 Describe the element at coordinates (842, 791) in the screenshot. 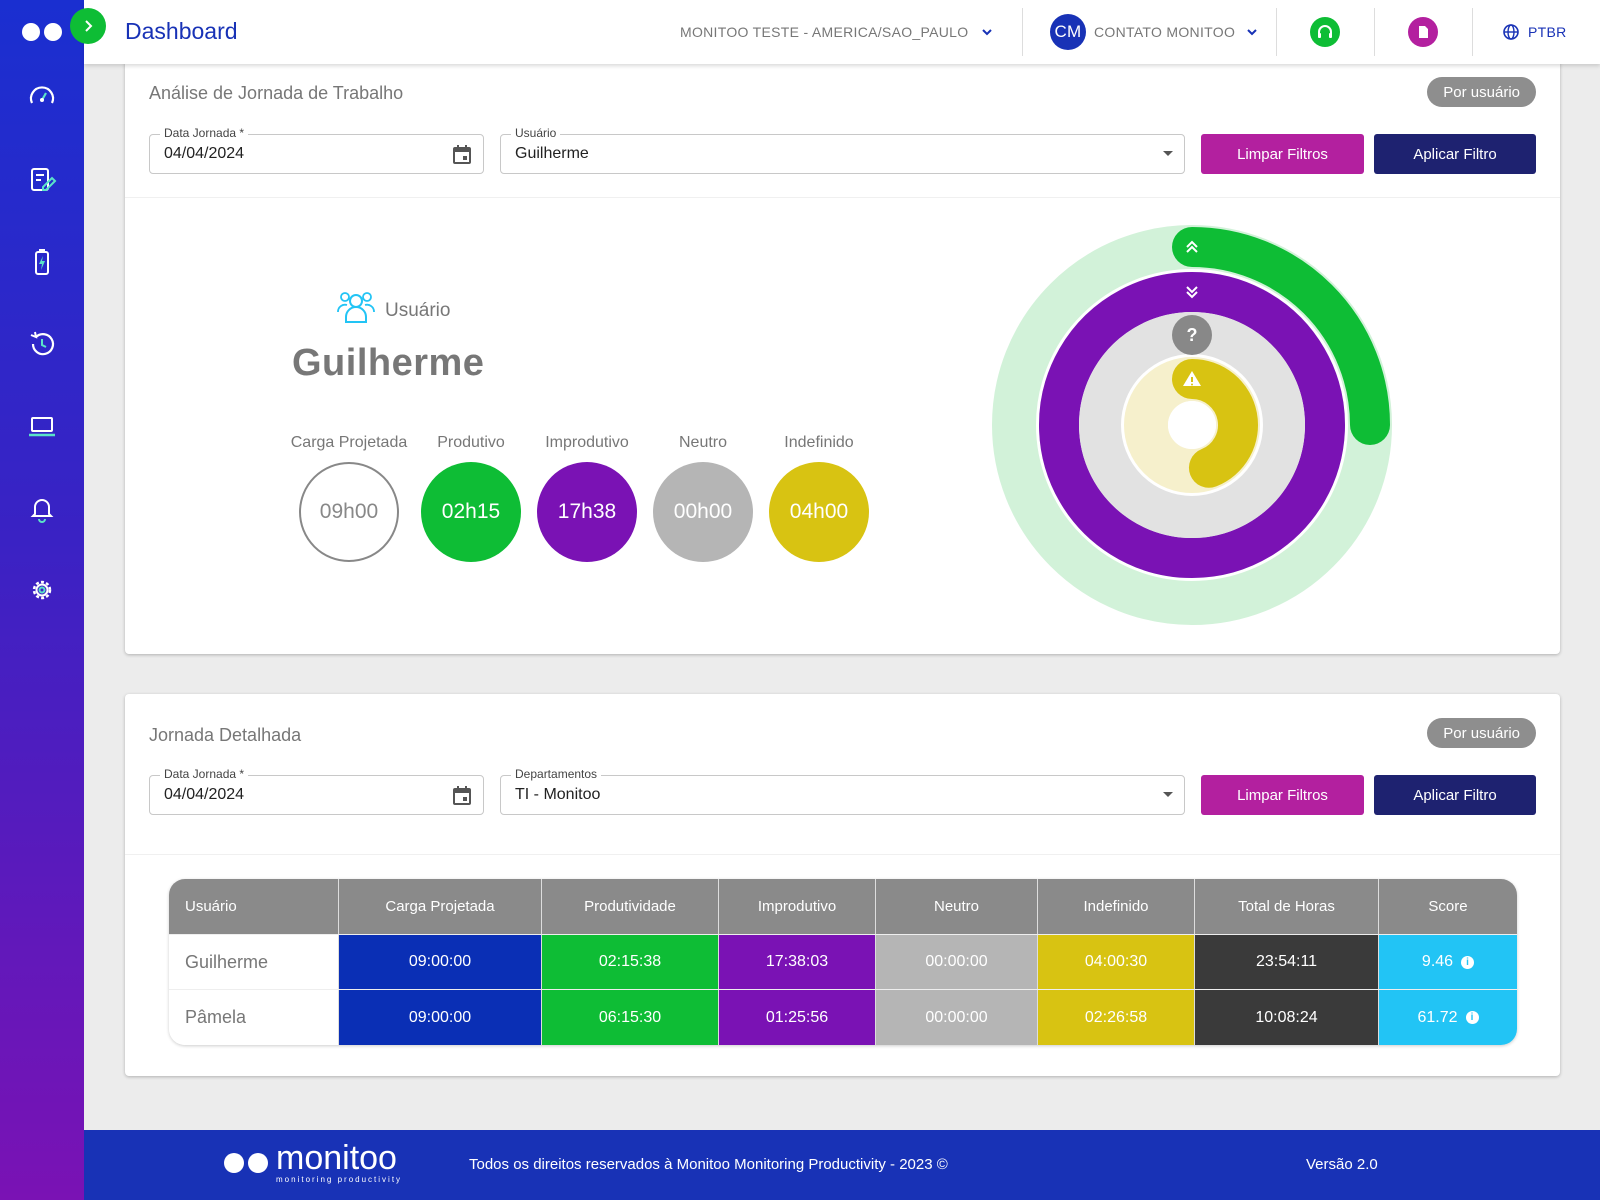

I see `department-select: Departamentos TI - Monitoo` at that location.